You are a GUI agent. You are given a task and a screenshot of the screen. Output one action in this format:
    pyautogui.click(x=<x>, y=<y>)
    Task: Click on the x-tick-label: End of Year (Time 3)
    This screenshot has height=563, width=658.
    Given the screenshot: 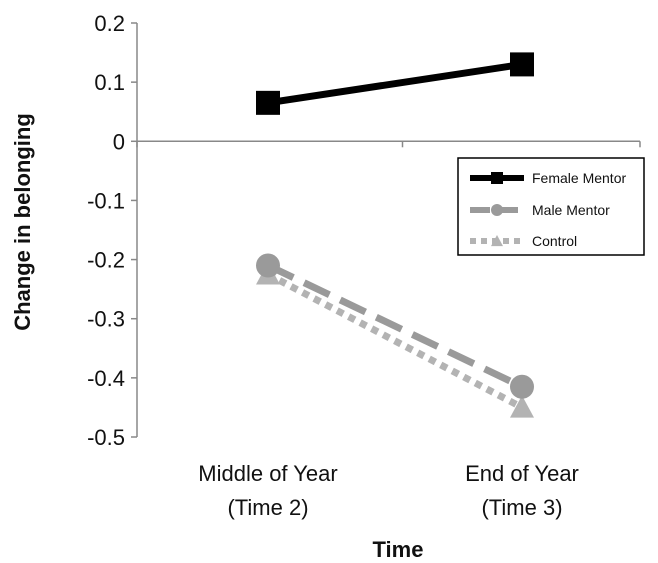 What is the action you would take?
    pyautogui.click(x=522, y=490)
    